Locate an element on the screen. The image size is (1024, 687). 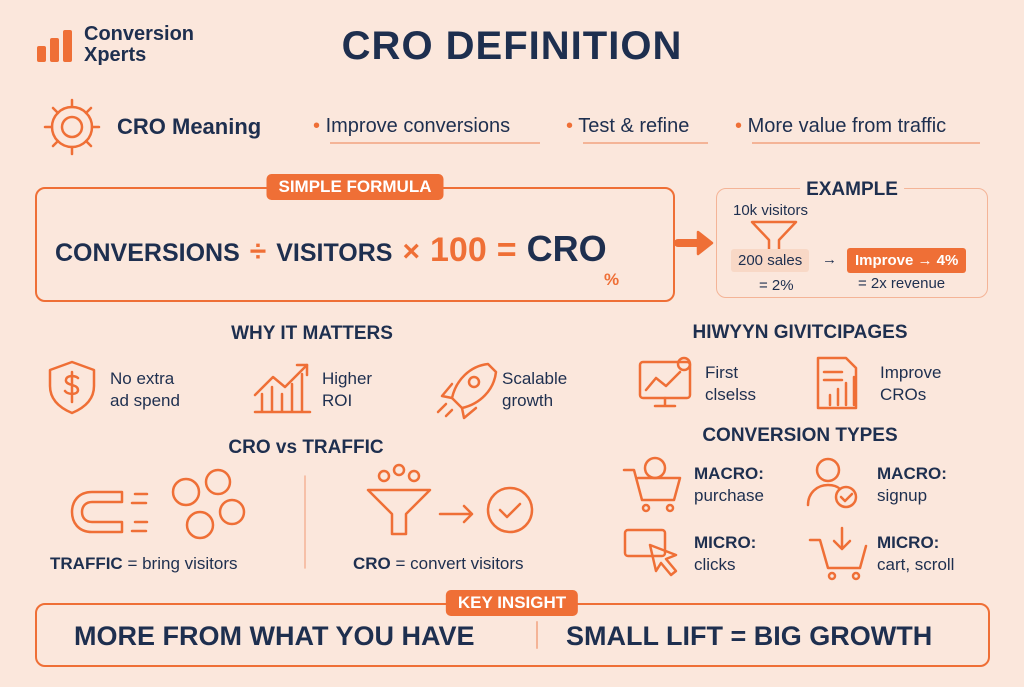
insight-badge: KEY INSIGHT is located at coordinates (512, 603).